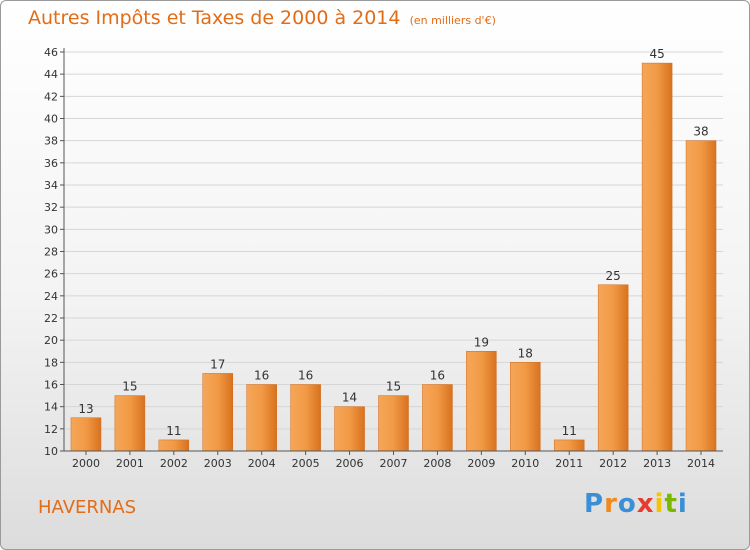 The width and height of the screenshot is (750, 550). I want to click on y-tick-label: 10, so click(51, 451).